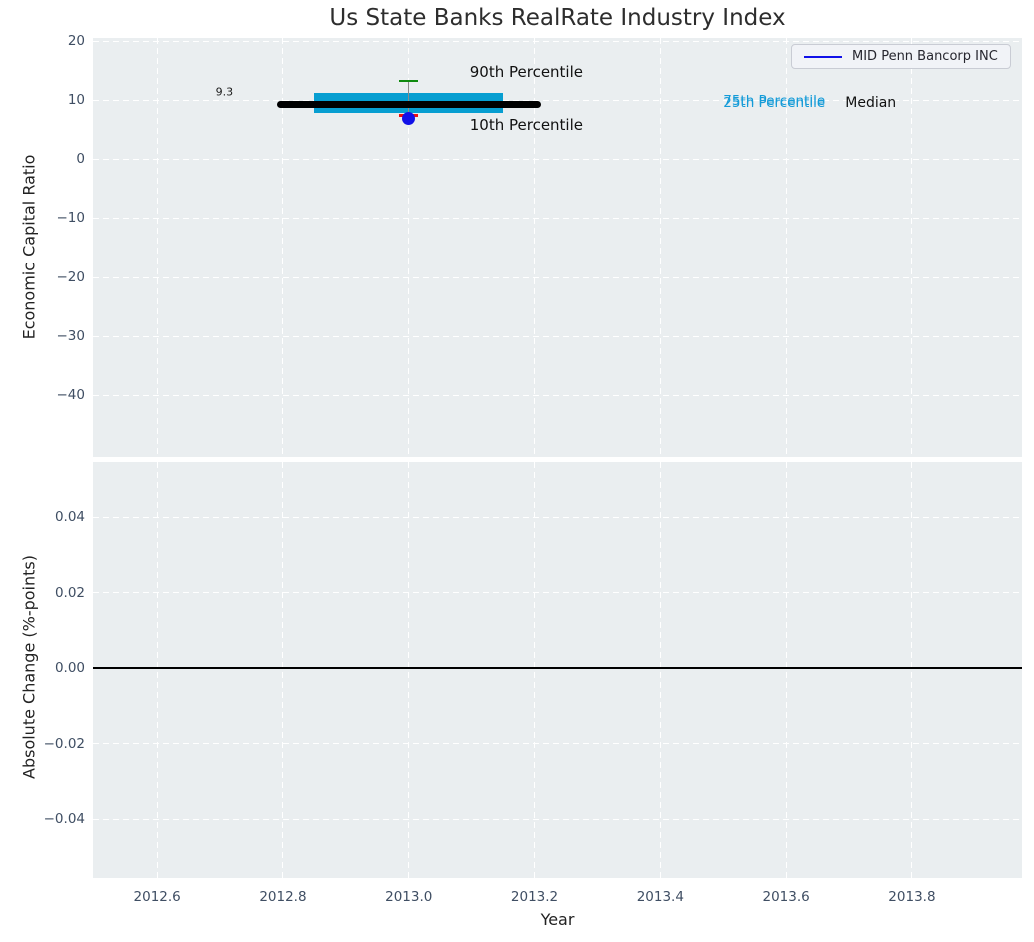  What do you see at coordinates (534, 897) in the screenshot?
I see `x-tick-label: 2013.2` at bounding box center [534, 897].